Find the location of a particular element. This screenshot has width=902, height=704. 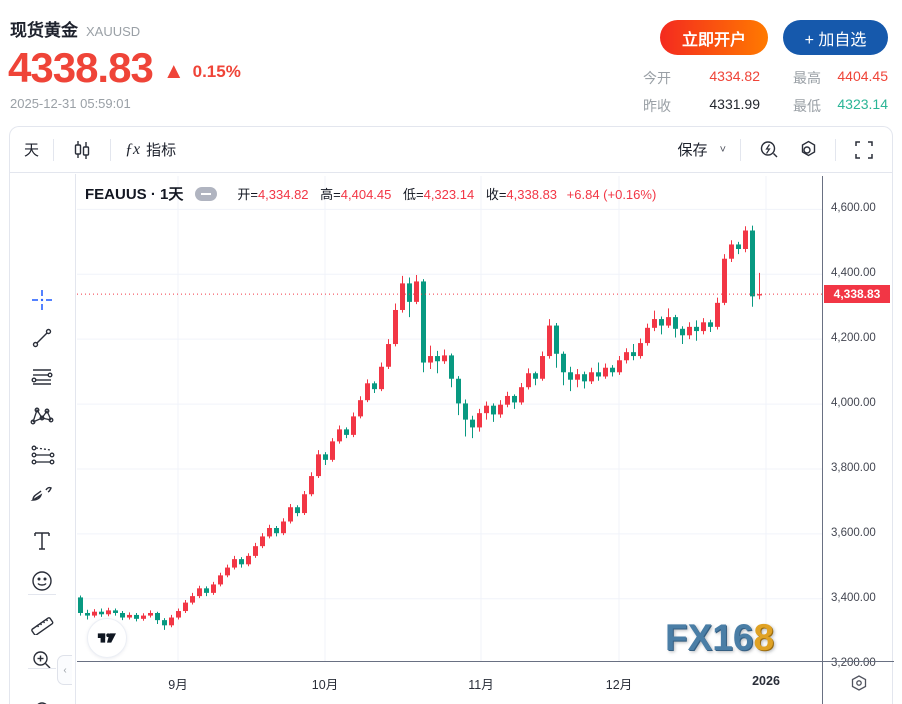

axis-settings-icon is located at coordinates (859, 683).